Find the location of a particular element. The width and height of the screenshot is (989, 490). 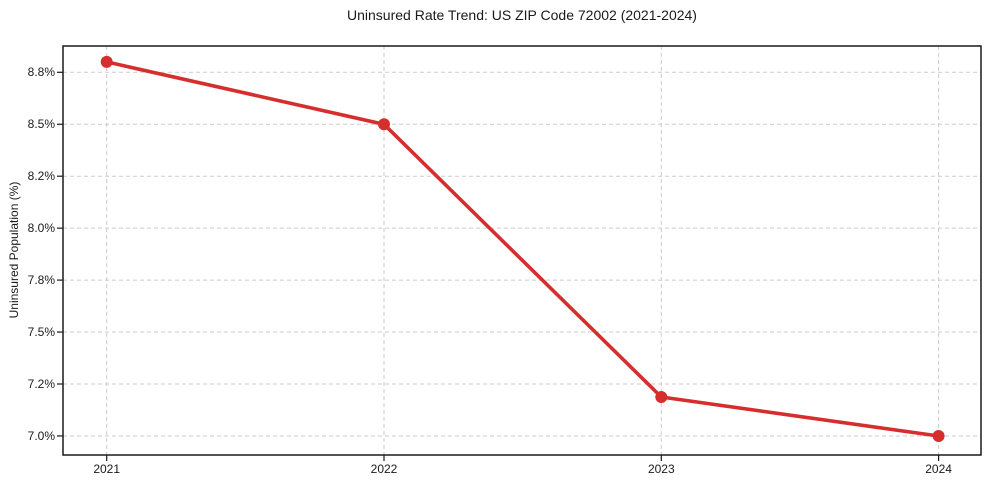

y-tick-label: 7.0% is located at coordinates (41, 435).